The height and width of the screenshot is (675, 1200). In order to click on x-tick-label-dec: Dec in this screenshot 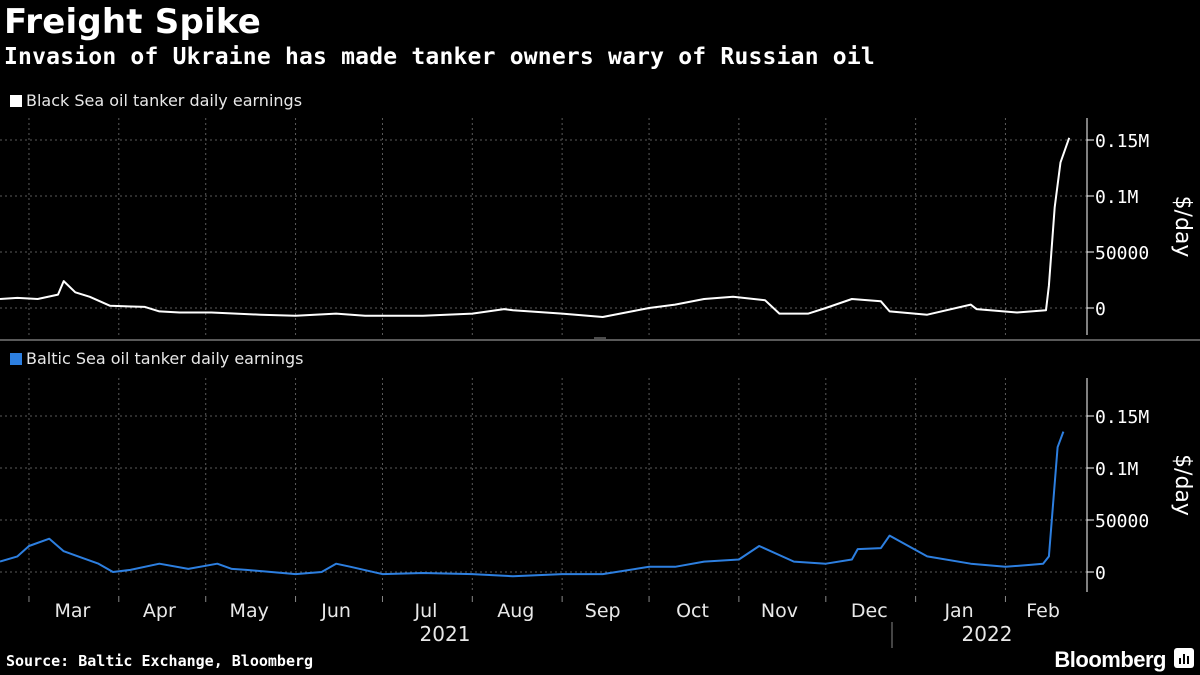, I will do `click(869, 611)`.